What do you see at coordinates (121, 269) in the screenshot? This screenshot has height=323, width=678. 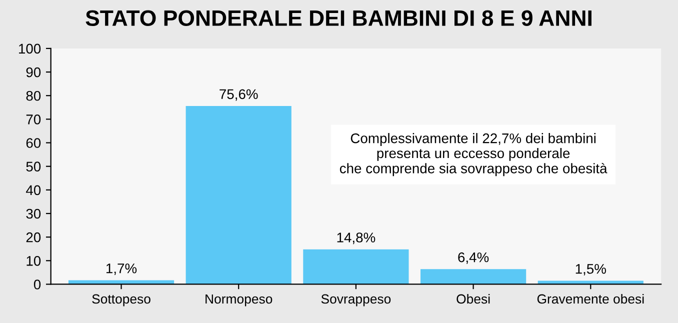 I see `data-label: 1,7%` at bounding box center [121, 269].